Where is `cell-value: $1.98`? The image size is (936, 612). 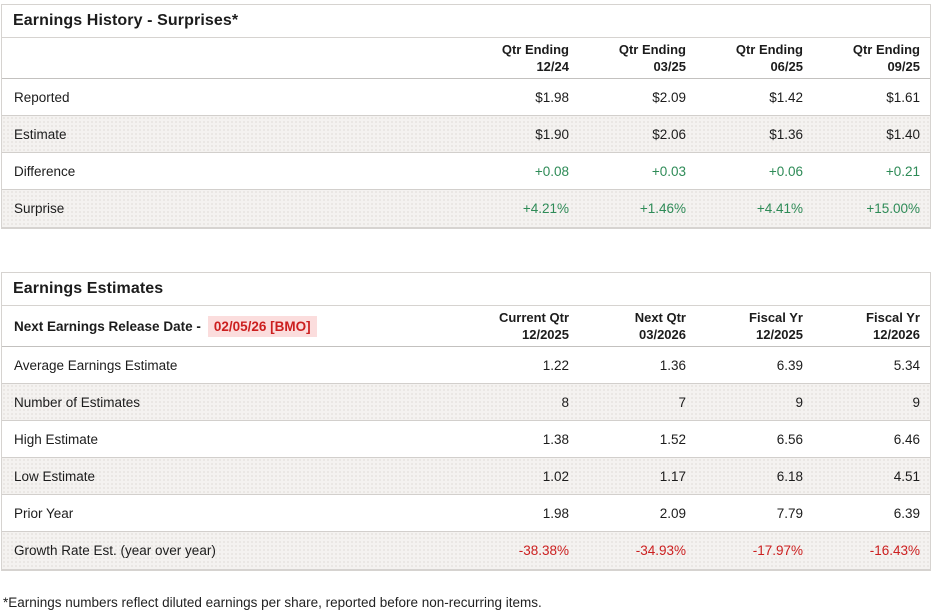
cell-value: $1.98 is located at coordinates (552, 97).